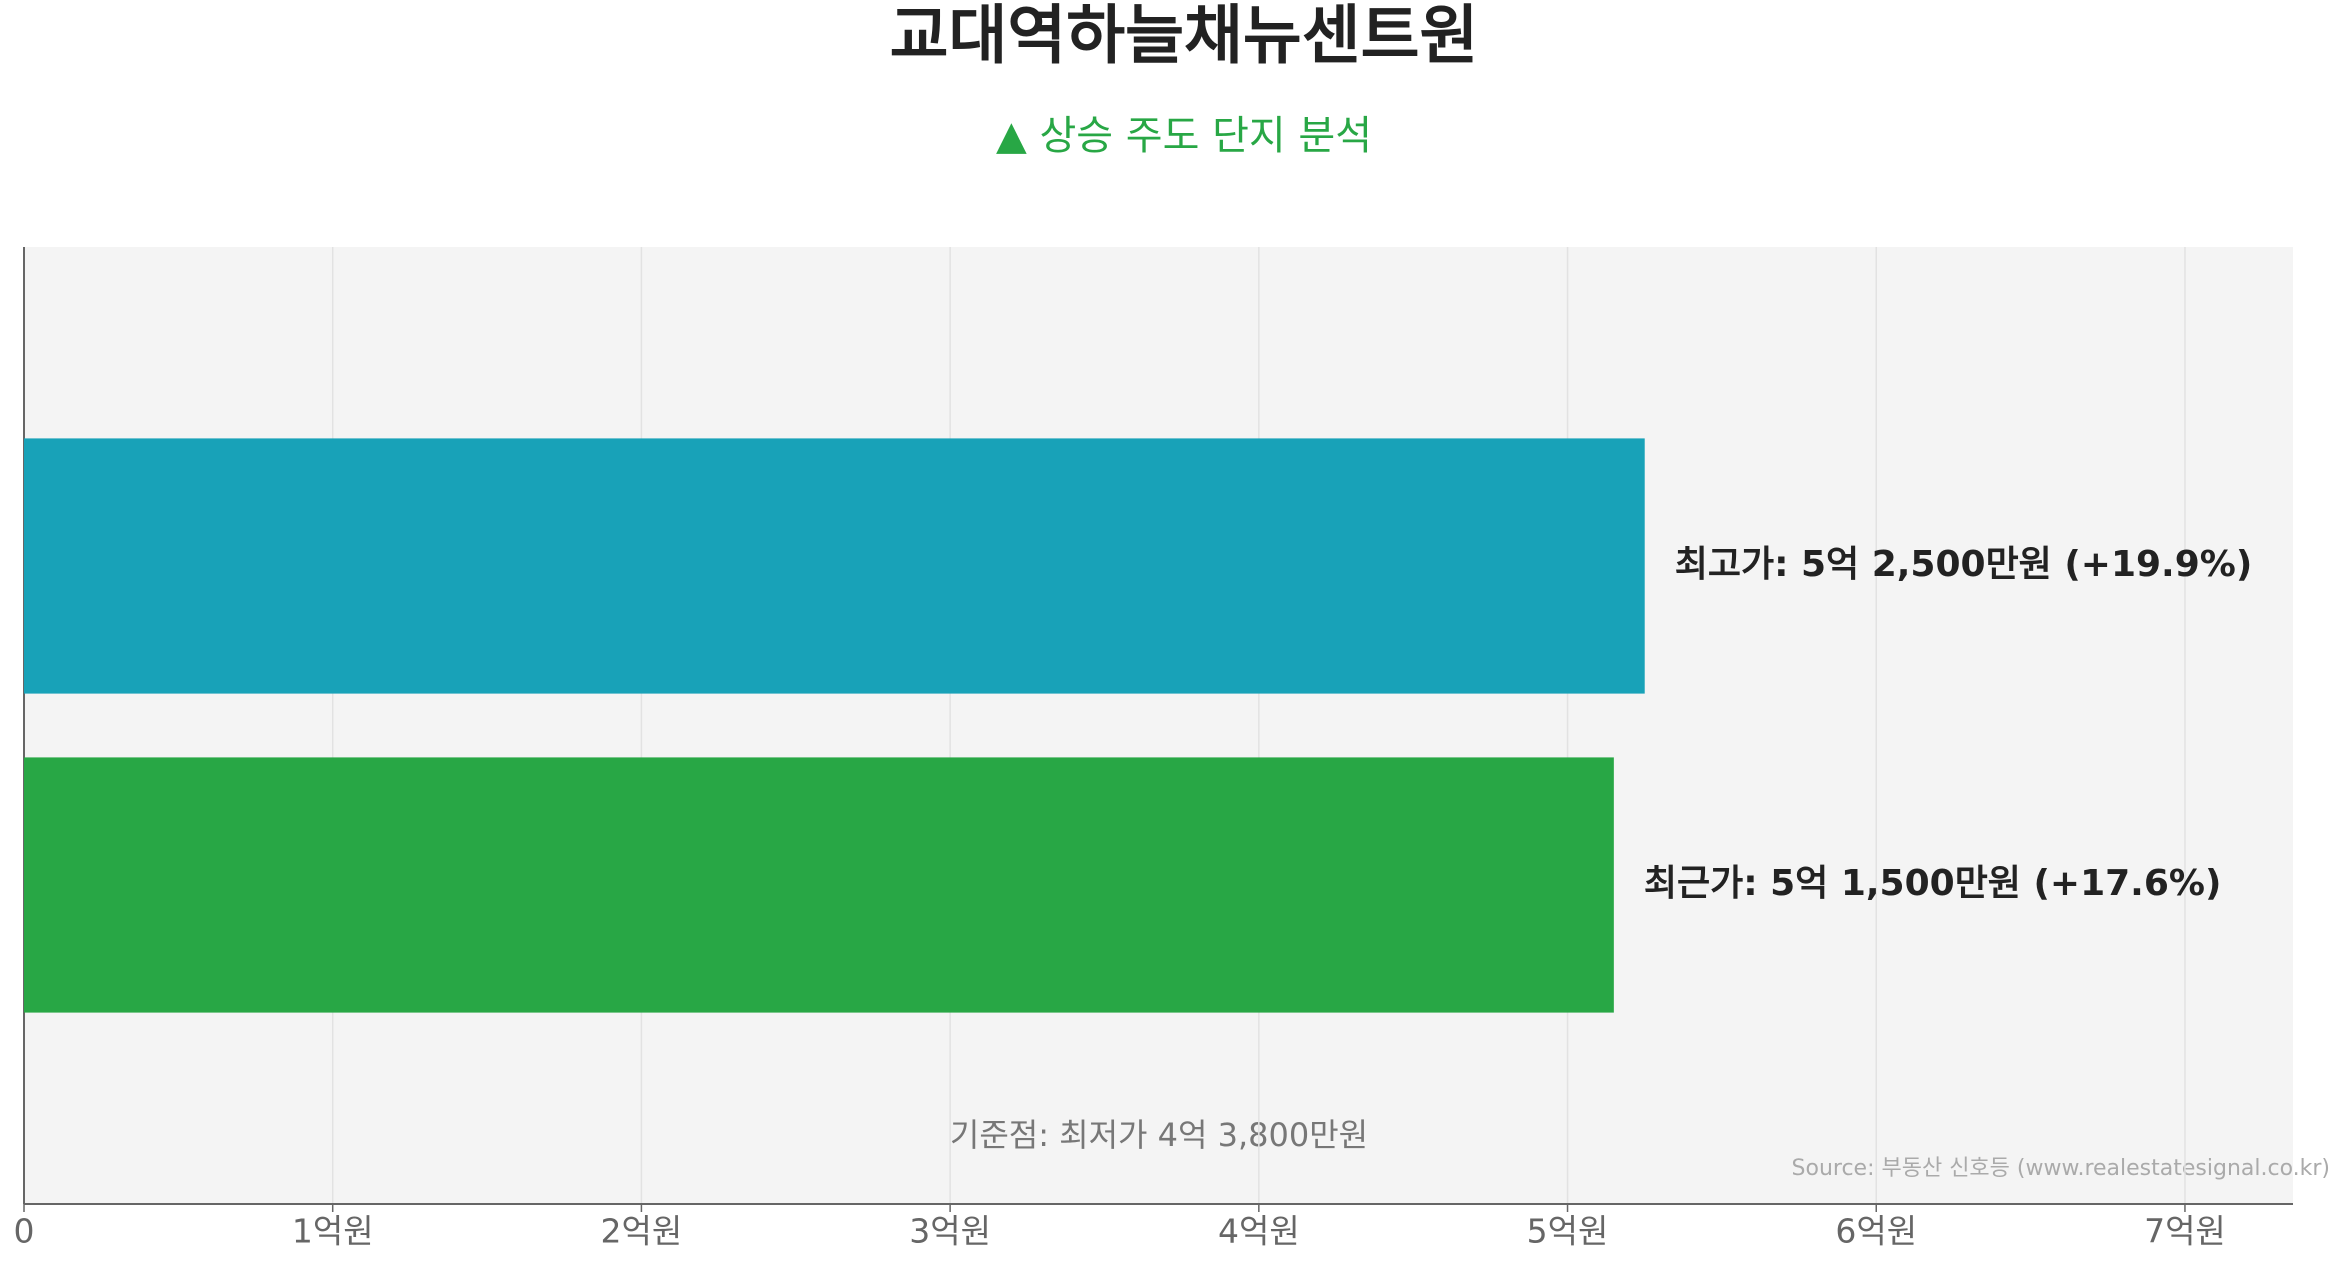  What do you see at coordinates (1876, 1231) in the screenshot?
I see `x-tick-label: 6억원` at bounding box center [1876, 1231].